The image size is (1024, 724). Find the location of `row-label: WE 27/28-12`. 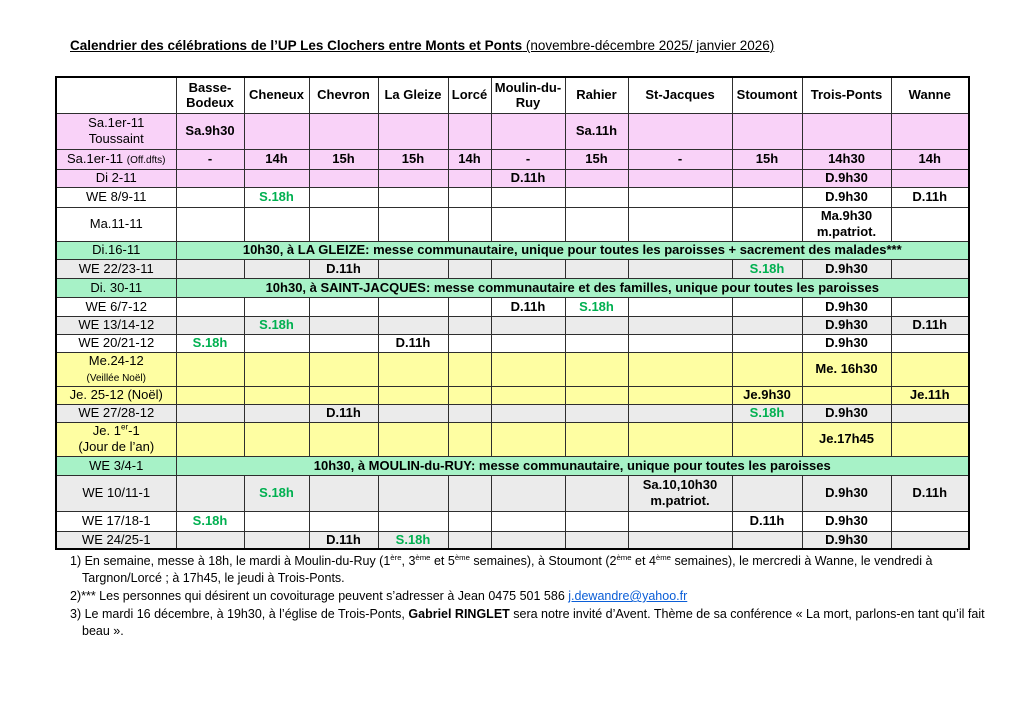

row-label: WE 27/28-12 is located at coordinates (116, 413).